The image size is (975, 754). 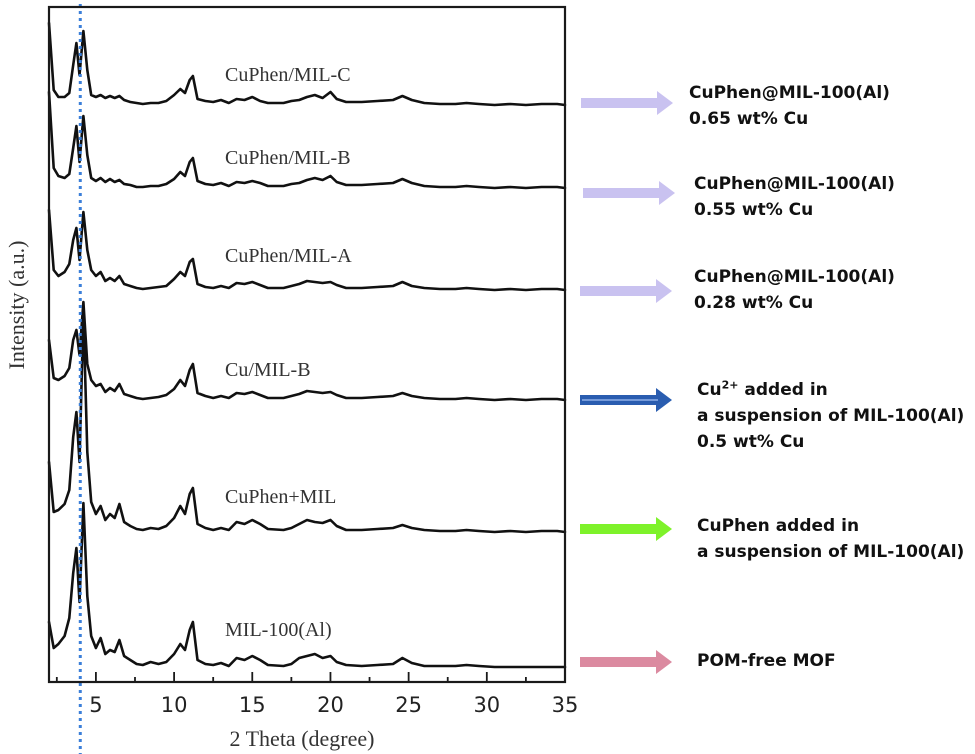 What do you see at coordinates (288, 75) in the screenshot?
I see `series-label-cuphen-mil-c: CuPhen/MIL-C` at bounding box center [288, 75].